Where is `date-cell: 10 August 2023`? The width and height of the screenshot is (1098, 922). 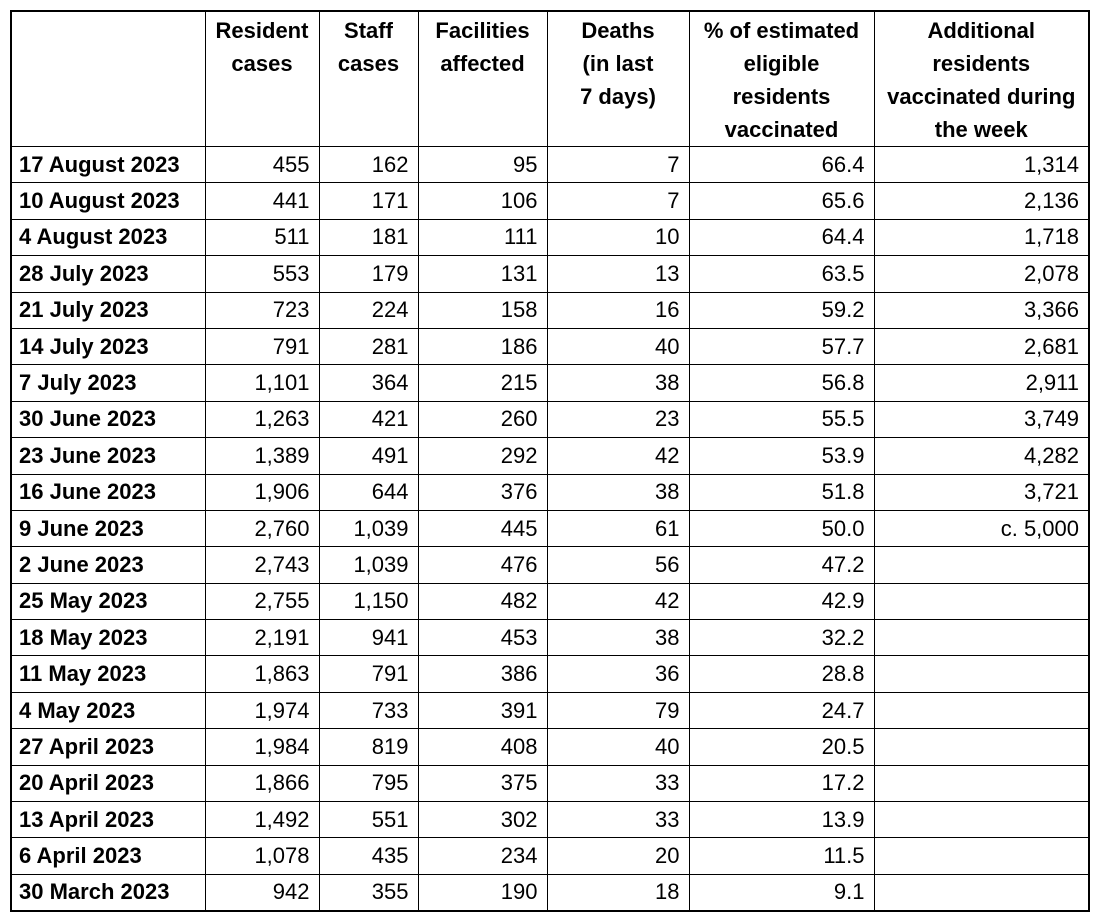
date-cell: 10 August 2023 is located at coordinates (108, 201).